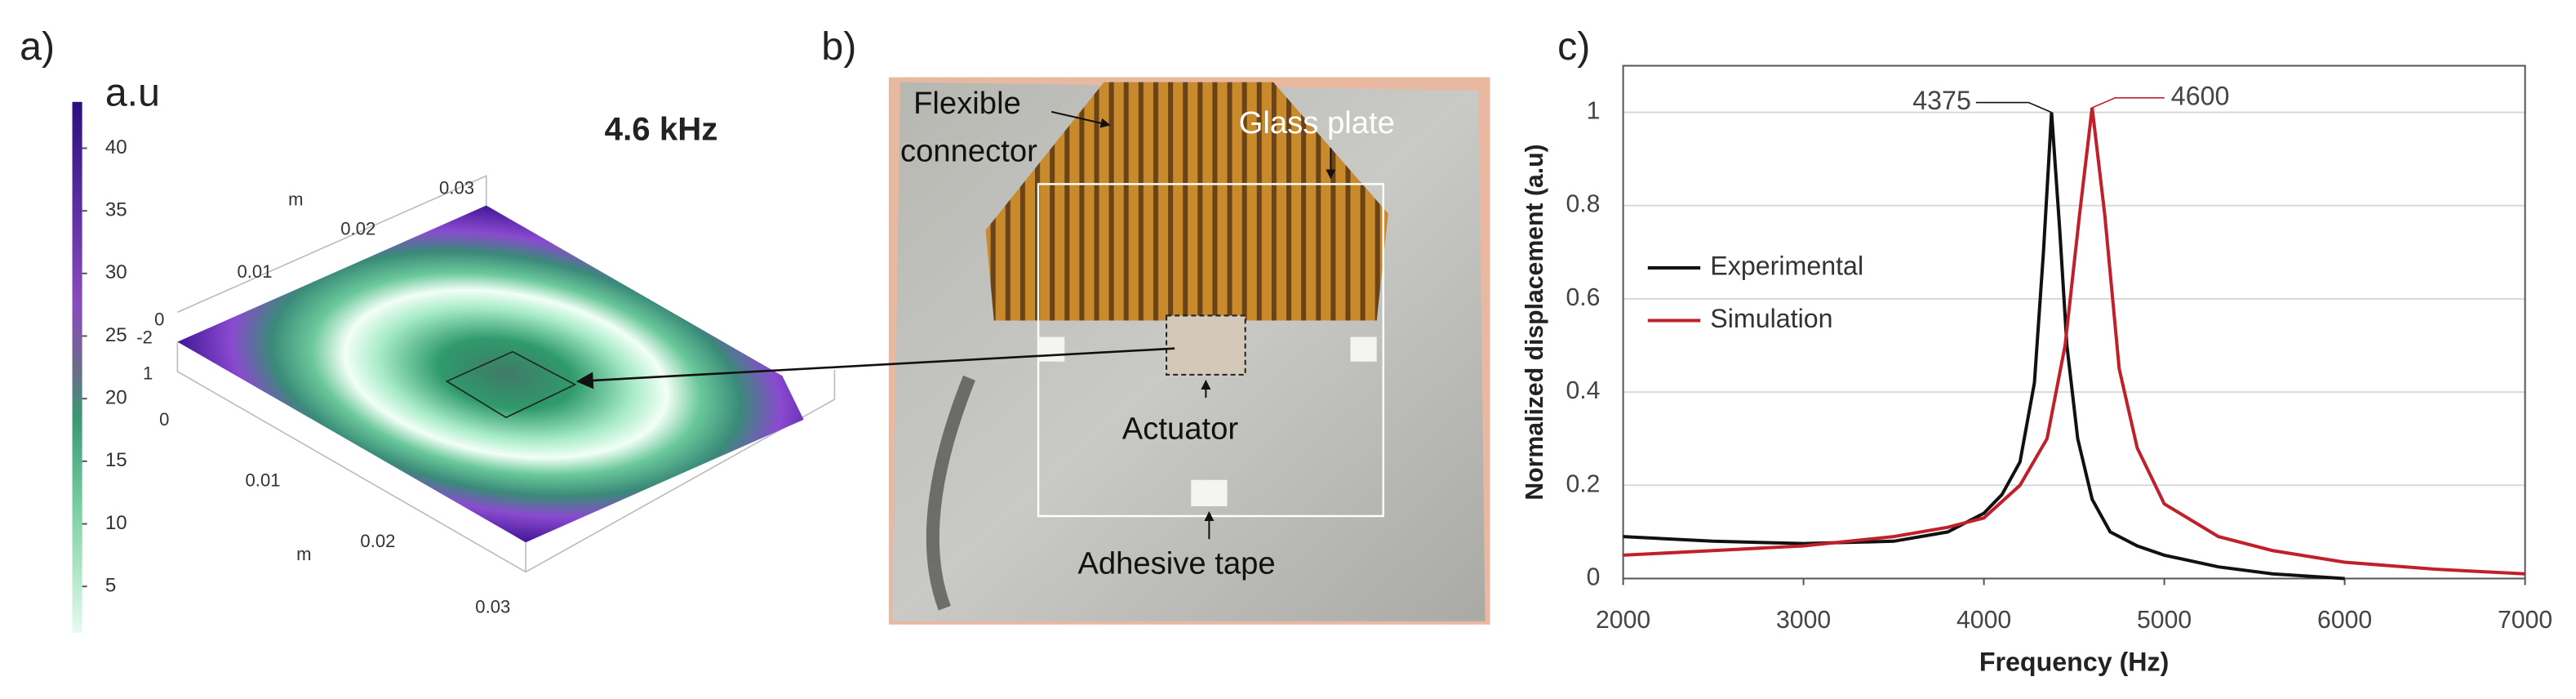 The width and height of the screenshot is (2576, 699). Describe the element at coordinates (1186, 201) in the screenshot. I see `flexible-connector` at that location.